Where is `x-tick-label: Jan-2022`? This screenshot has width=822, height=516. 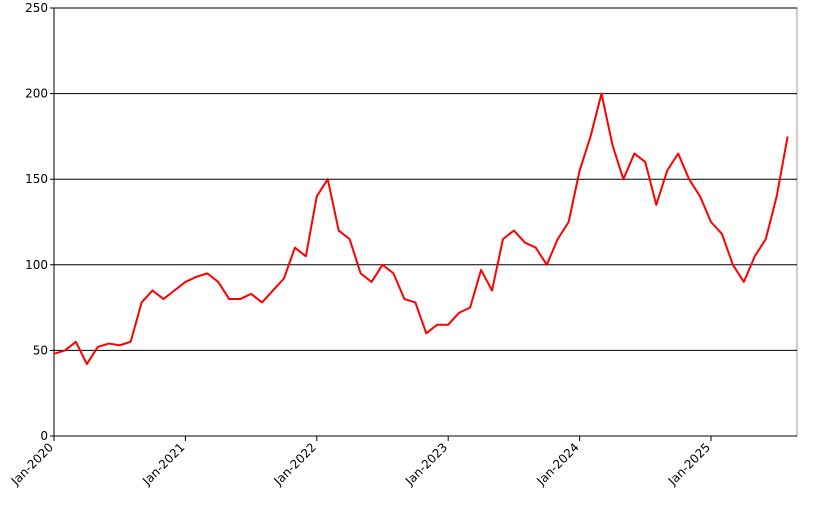 x-tick-label: Jan-2022 is located at coordinates (295, 464).